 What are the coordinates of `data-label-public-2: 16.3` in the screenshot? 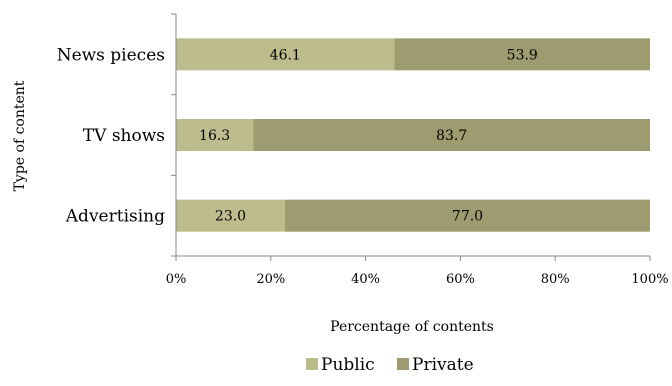 It's located at (214, 136).